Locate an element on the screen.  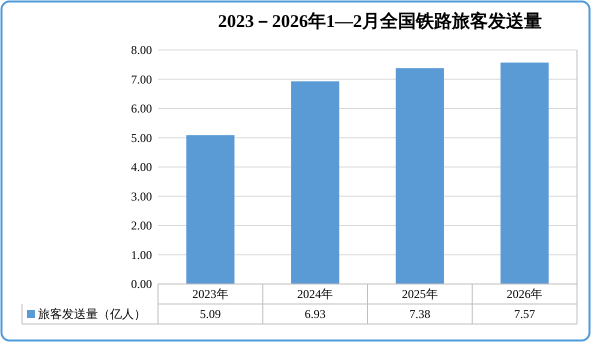
x-tick-label: 2024年 is located at coordinates (315, 294).